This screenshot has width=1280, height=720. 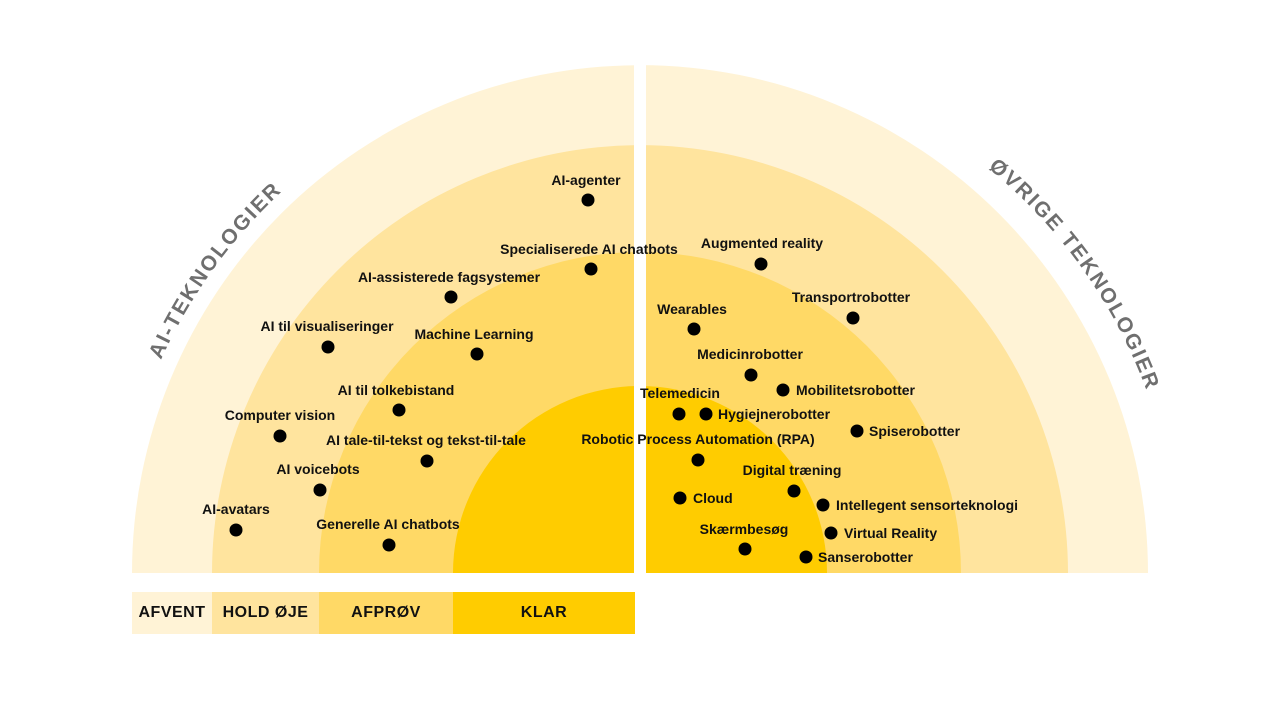 I want to click on item-label: Robotic Process Automation (RPA), so click(x=697, y=439).